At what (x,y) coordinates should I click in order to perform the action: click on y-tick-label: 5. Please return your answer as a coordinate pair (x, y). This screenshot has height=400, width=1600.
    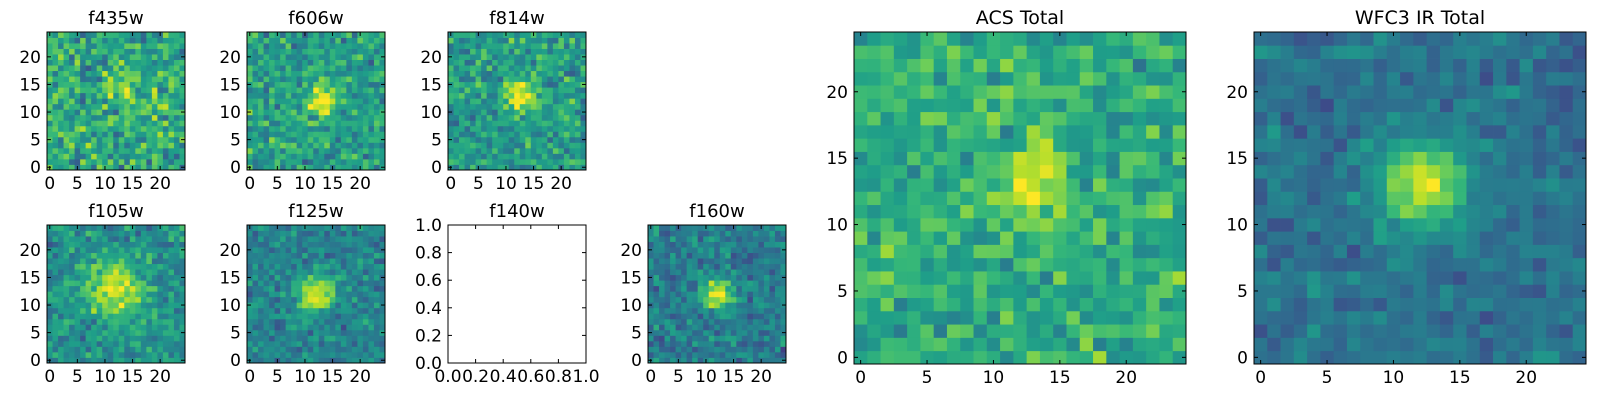
    Looking at the image, I should click on (235, 141).